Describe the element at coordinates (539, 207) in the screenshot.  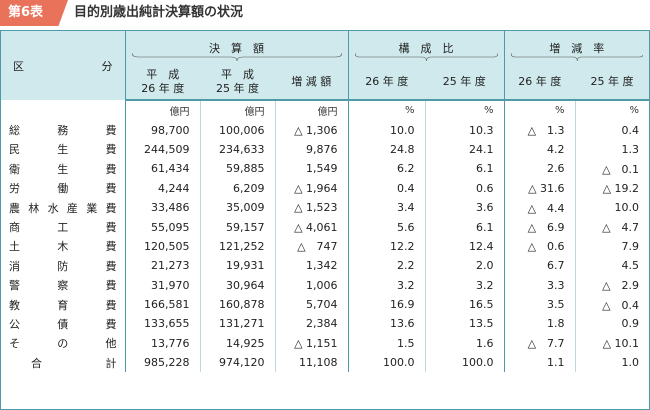
I see `table-cell: △ 4.4` at that location.